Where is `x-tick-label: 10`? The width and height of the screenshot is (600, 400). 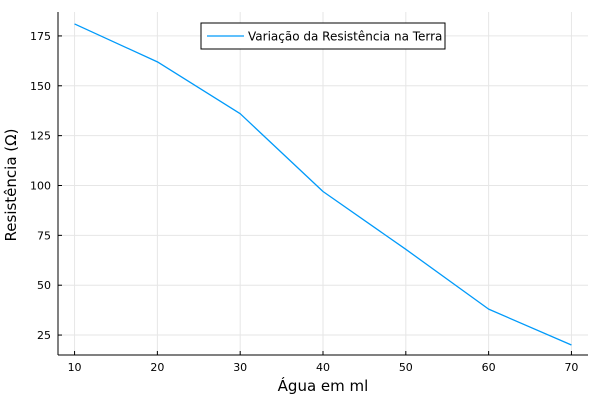 x-tick-label: 10 is located at coordinates (75, 367).